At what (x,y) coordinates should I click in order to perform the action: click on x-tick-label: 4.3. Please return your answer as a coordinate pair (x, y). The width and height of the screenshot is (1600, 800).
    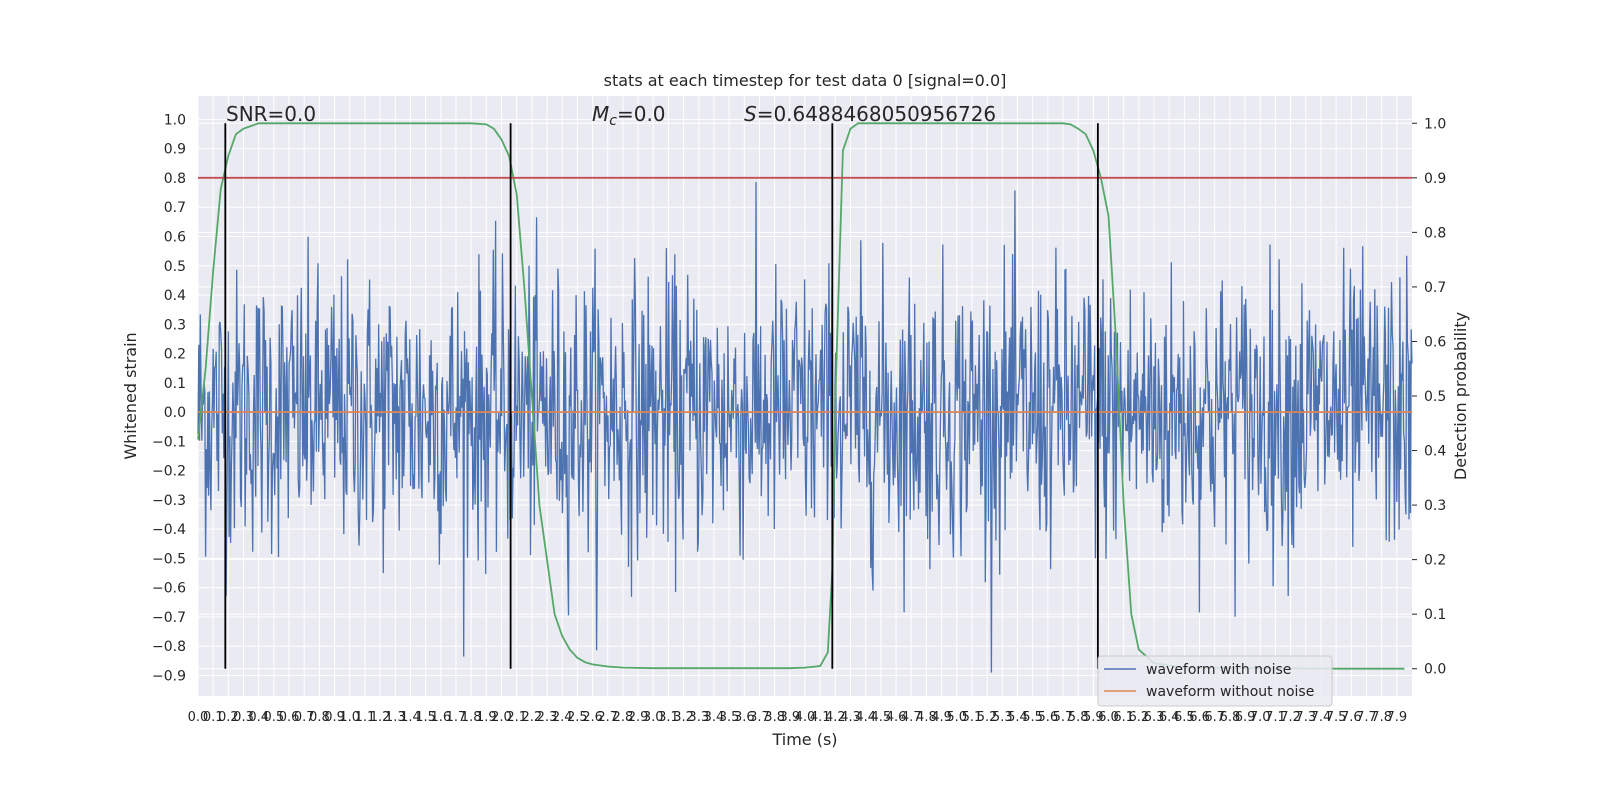
    Looking at the image, I should click on (850, 717).